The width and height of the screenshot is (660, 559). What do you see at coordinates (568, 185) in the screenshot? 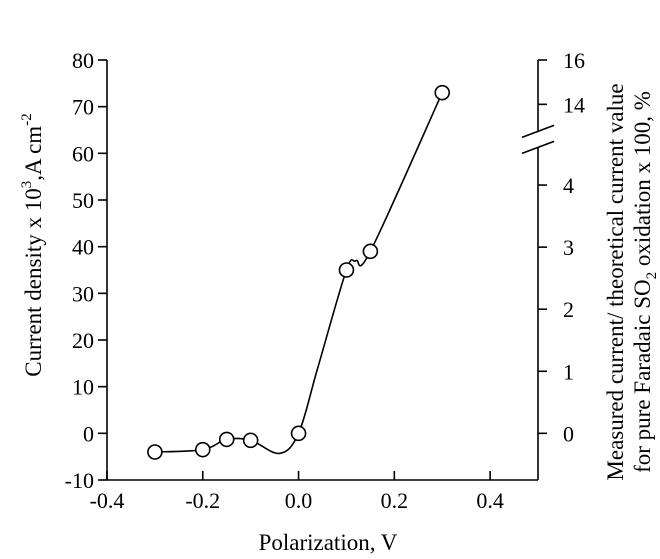
I see `y2-tick-label: 4` at bounding box center [568, 185].